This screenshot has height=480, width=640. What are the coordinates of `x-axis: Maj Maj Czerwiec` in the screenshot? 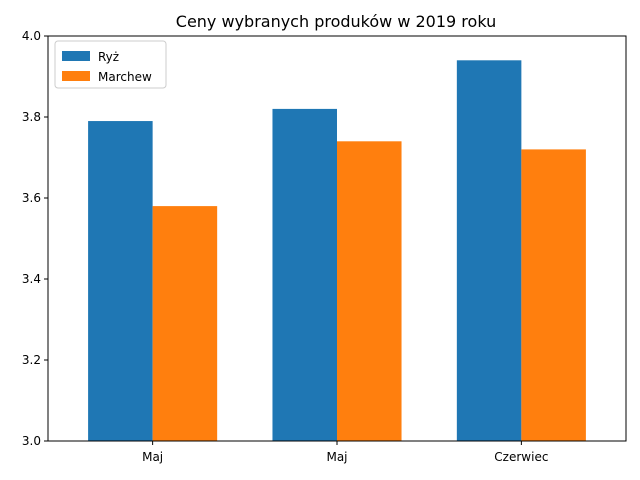 It's located at (345, 452).